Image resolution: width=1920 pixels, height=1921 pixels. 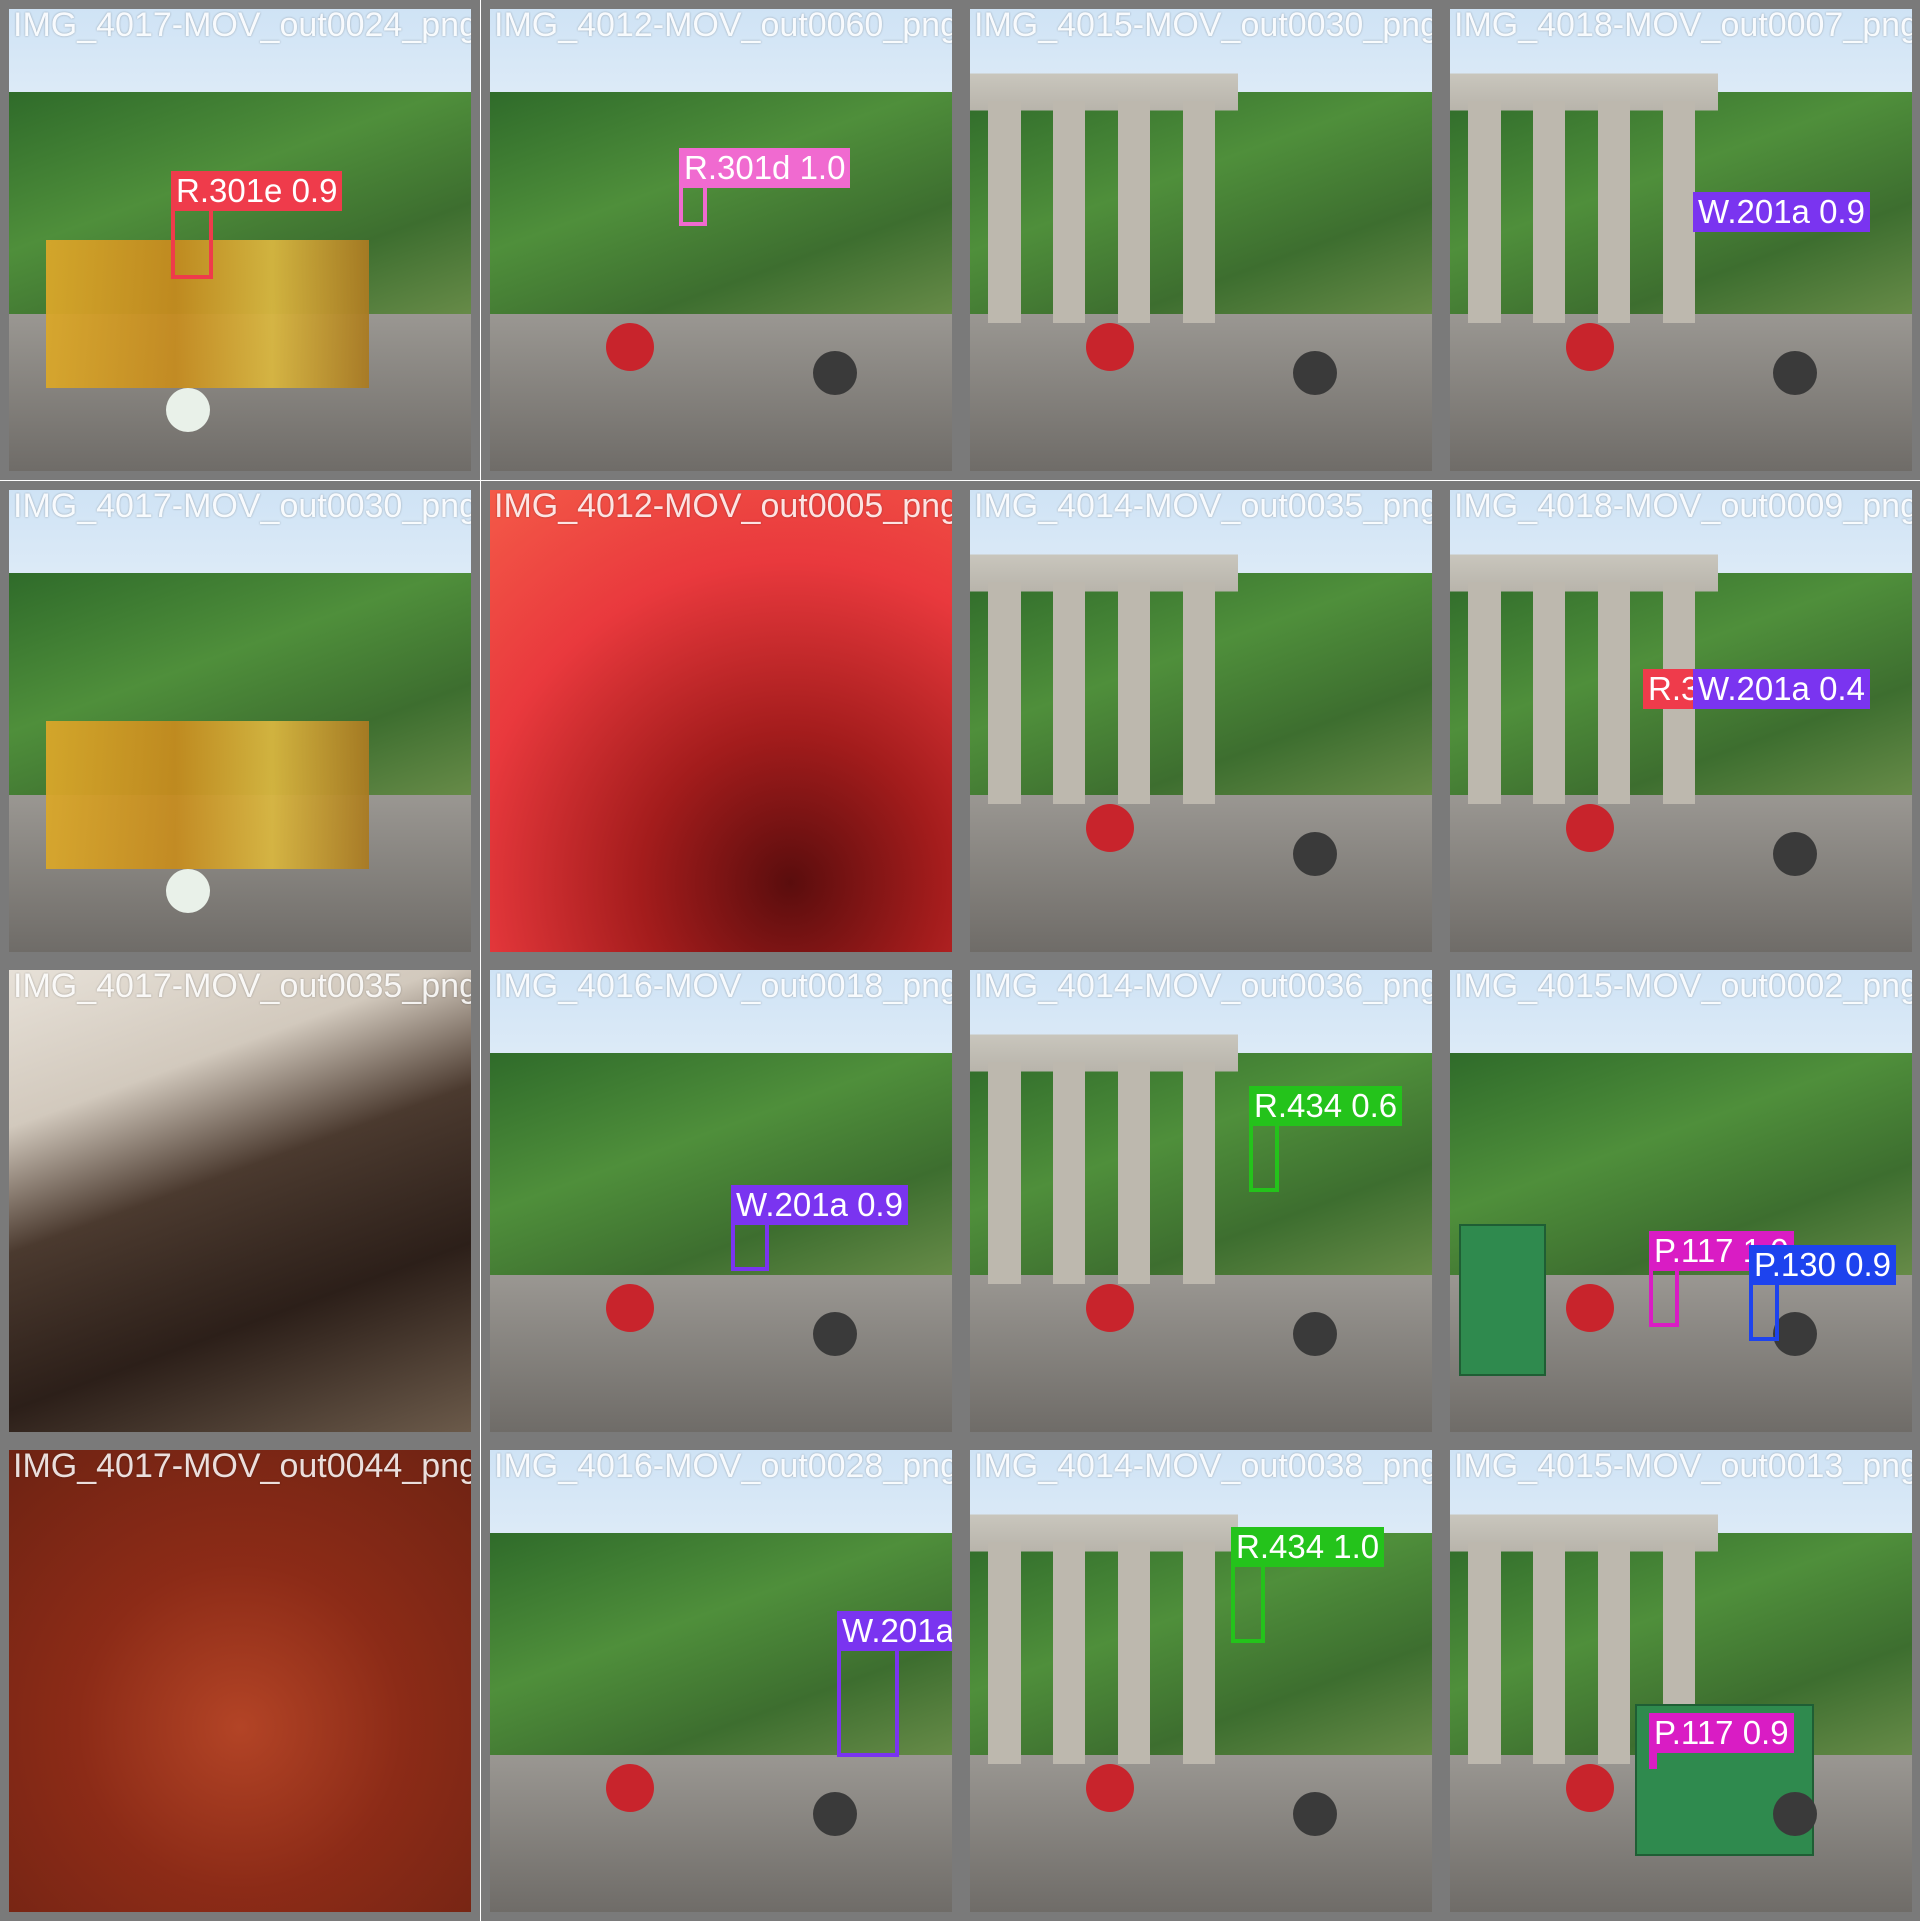 I want to click on detection-box: W.201a 0.6, so click(x=894, y=1684).